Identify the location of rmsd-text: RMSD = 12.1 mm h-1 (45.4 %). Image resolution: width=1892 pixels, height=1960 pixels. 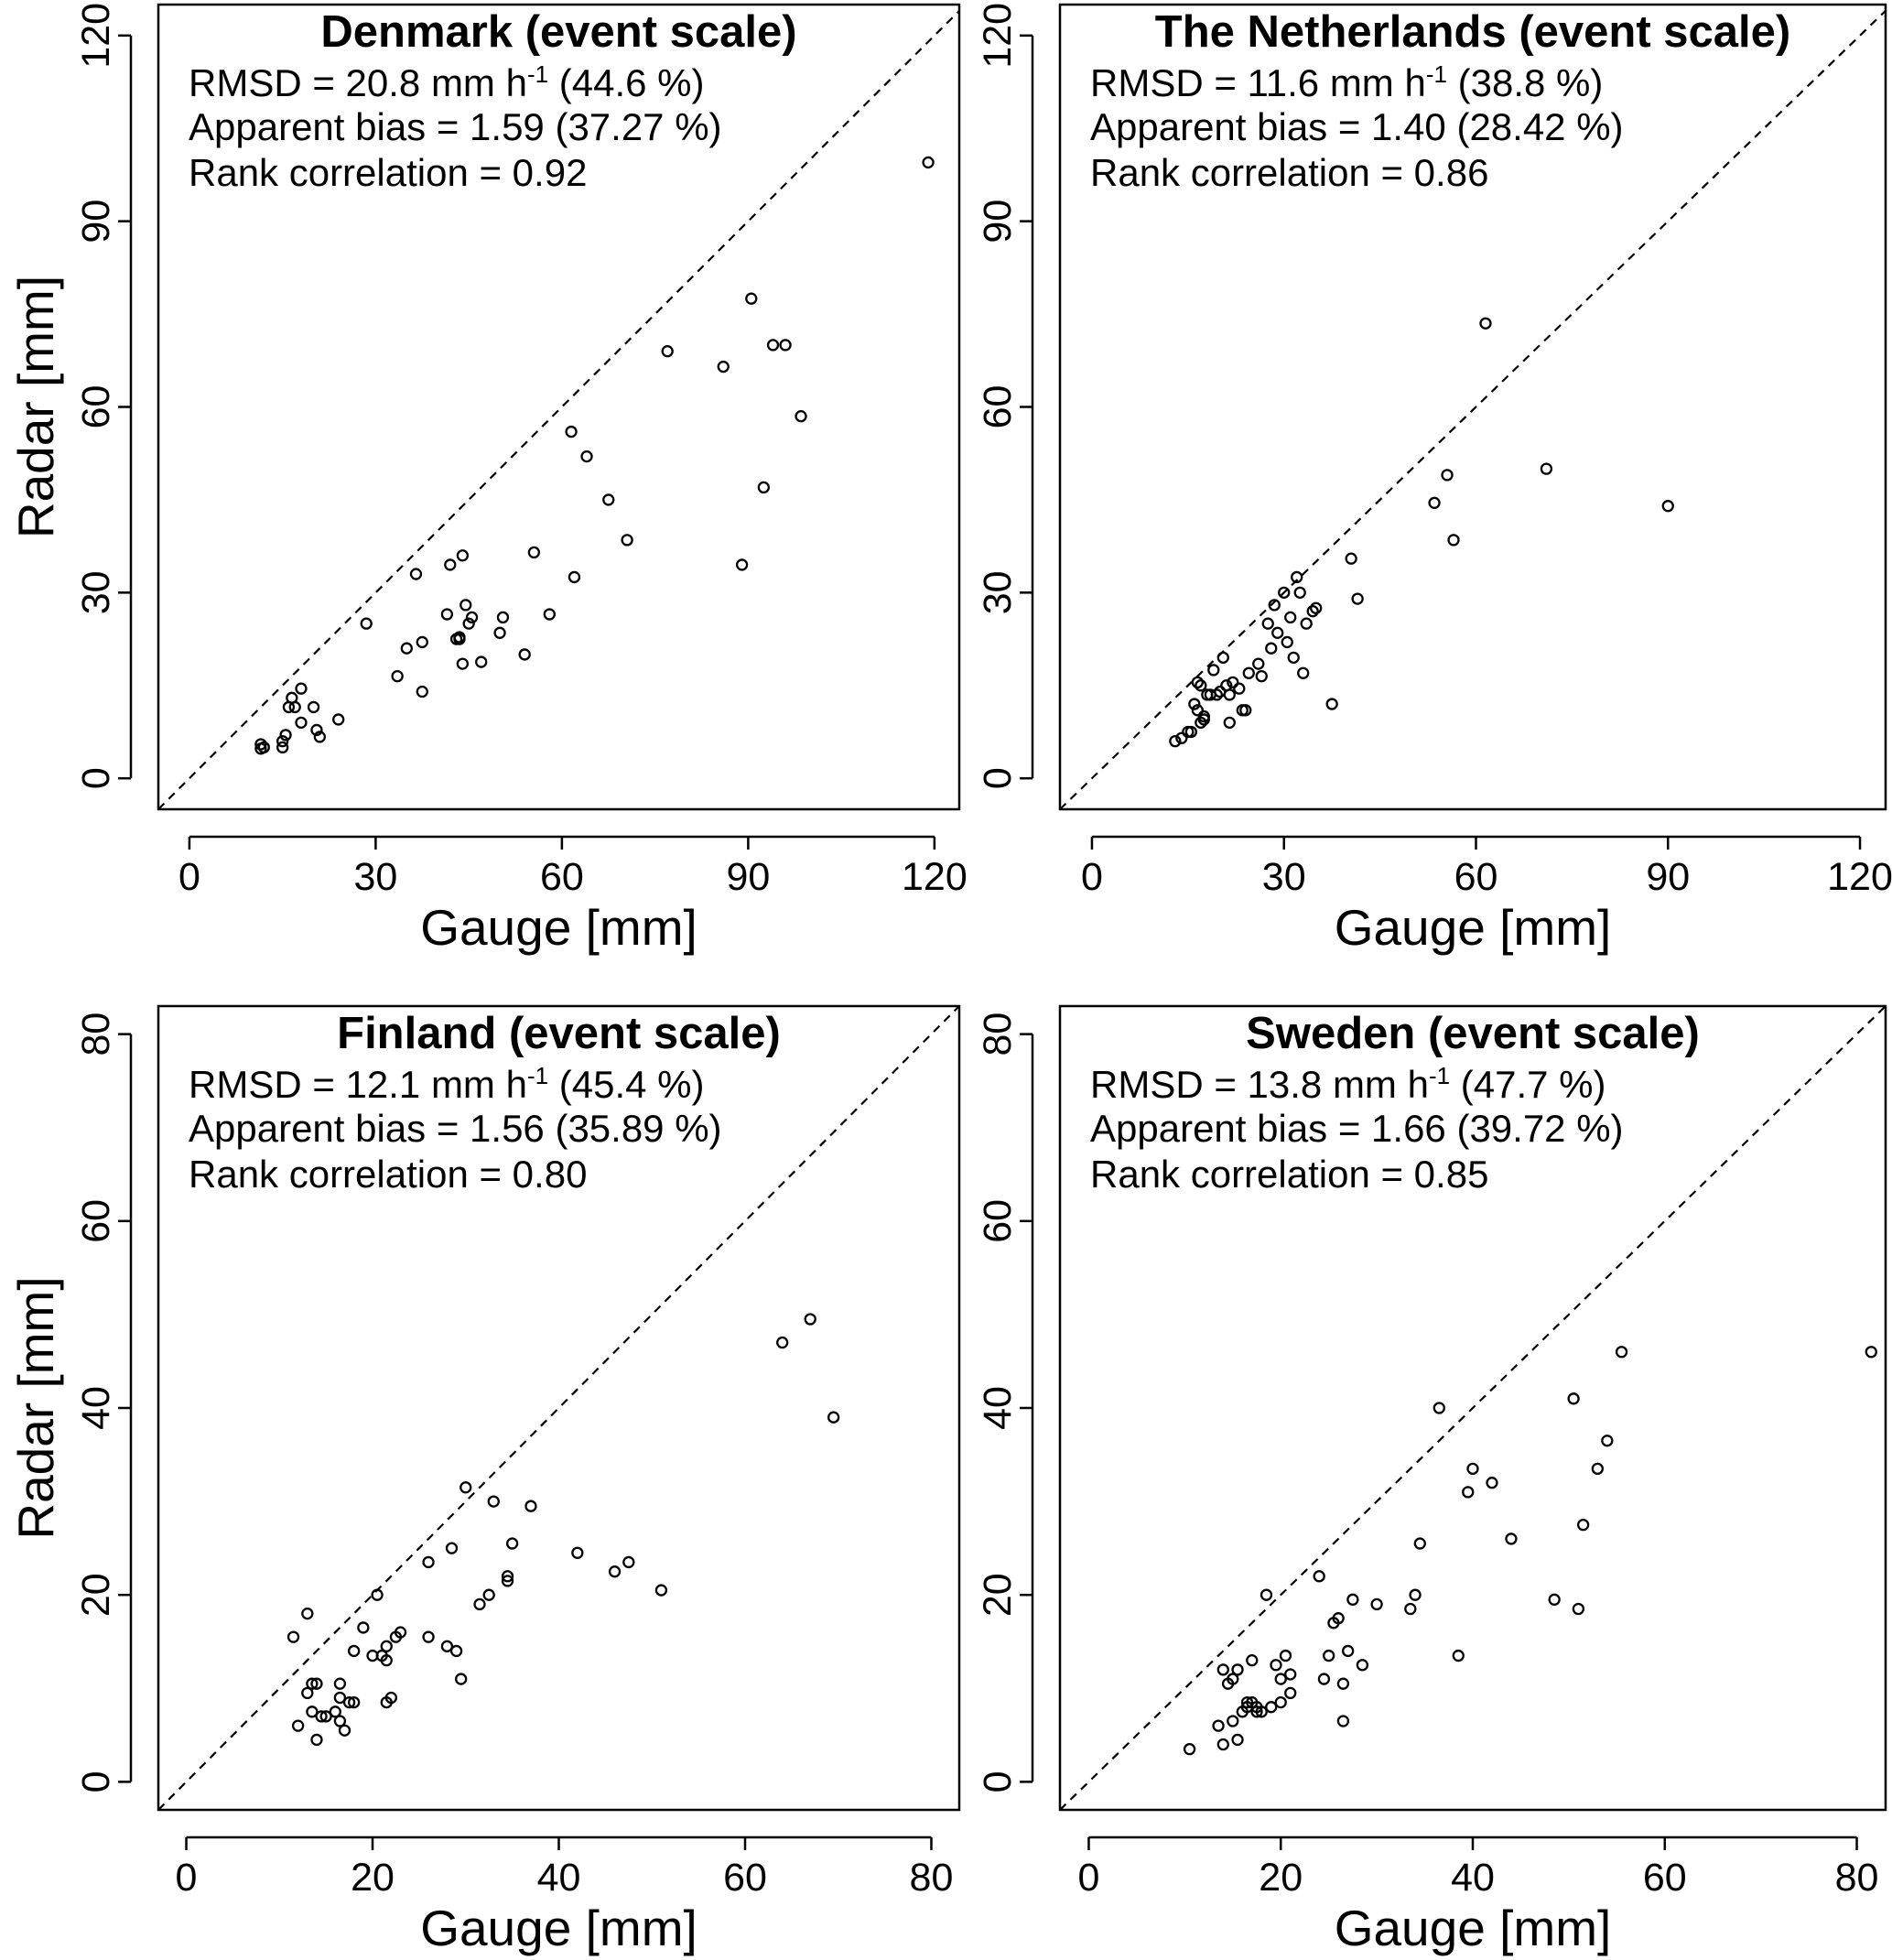
(447, 1084).